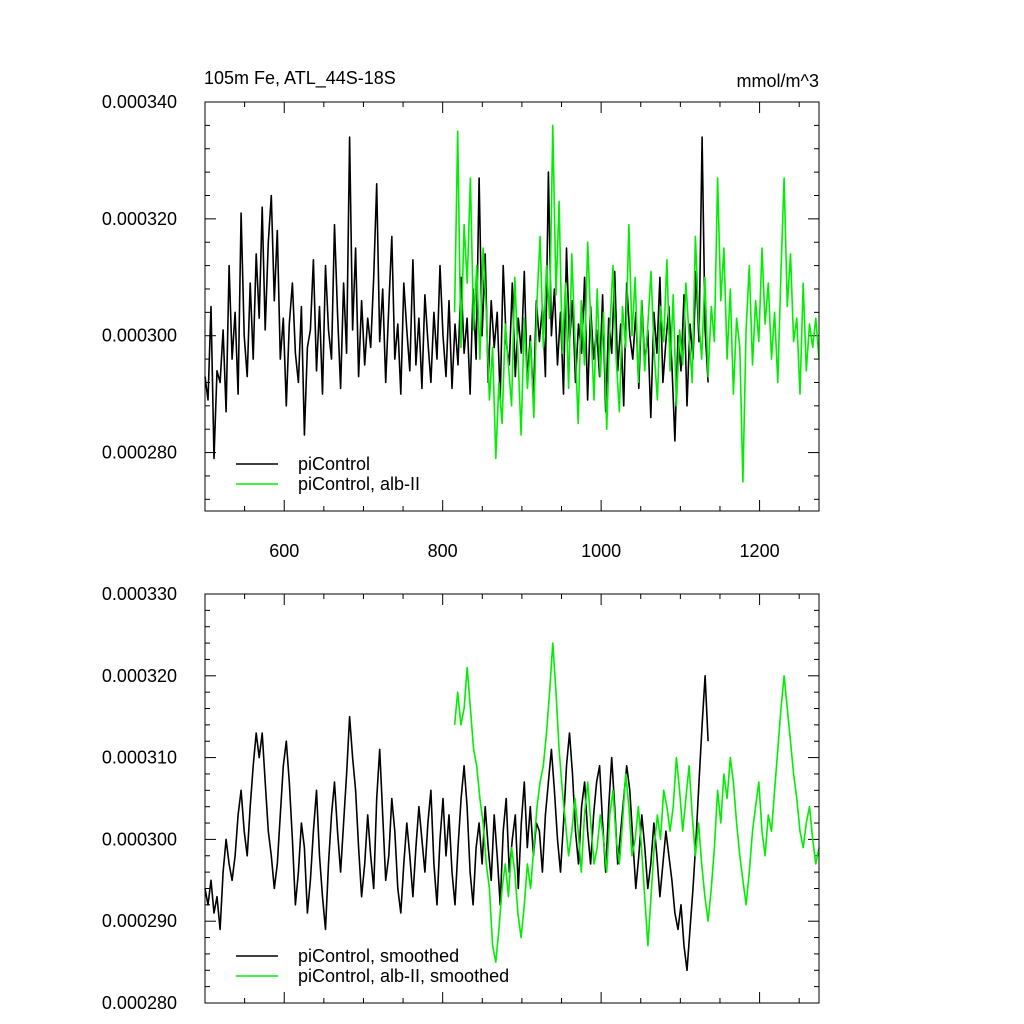  What do you see at coordinates (300, 78) in the screenshot?
I see `chart-title: 105m Fe, ATL_44S-18S` at bounding box center [300, 78].